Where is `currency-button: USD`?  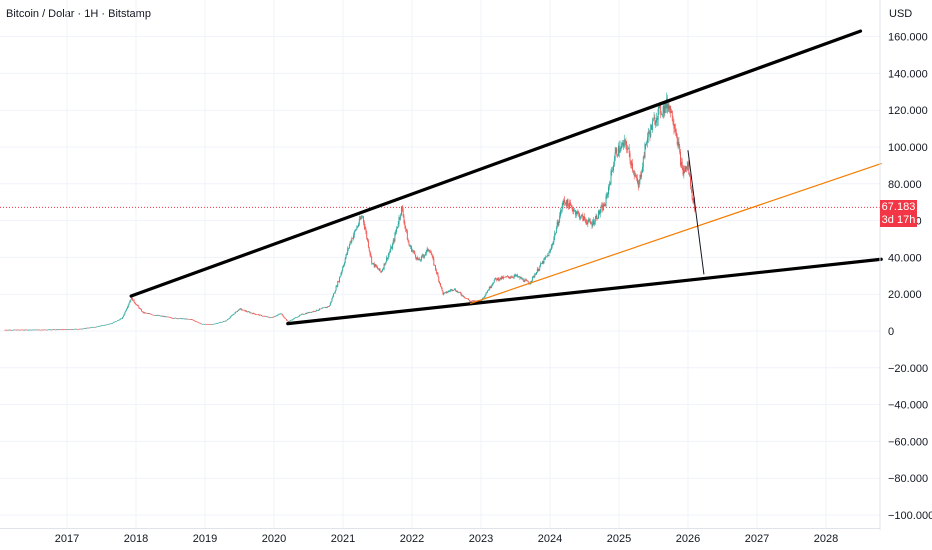
currency-button: USD is located at coordinates (901, 14).